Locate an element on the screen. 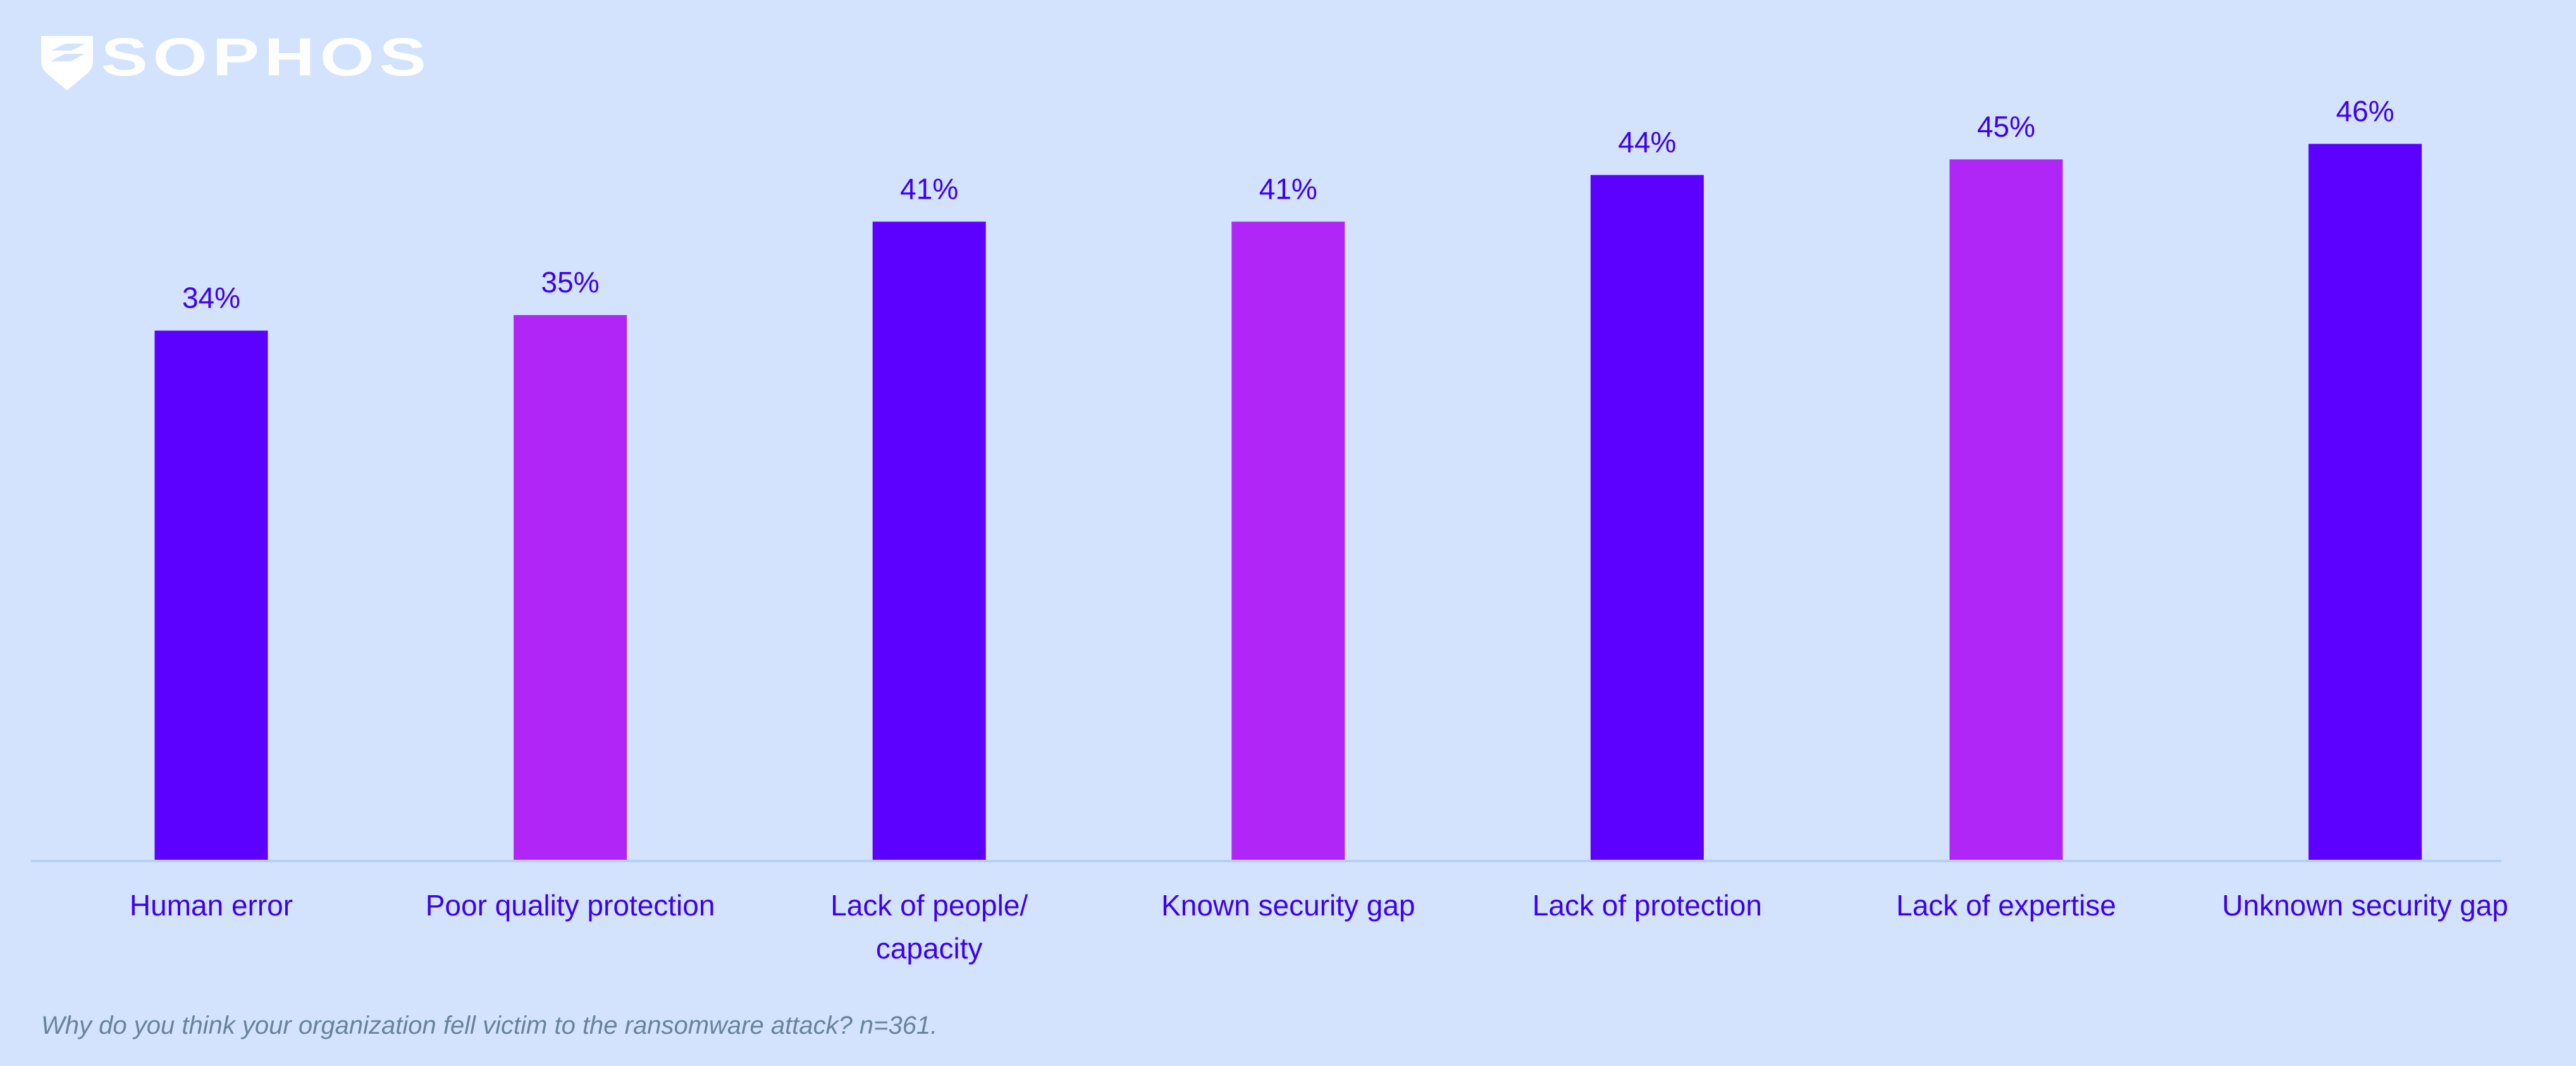  data-label: 46% is located at coordinates (2365, 110).